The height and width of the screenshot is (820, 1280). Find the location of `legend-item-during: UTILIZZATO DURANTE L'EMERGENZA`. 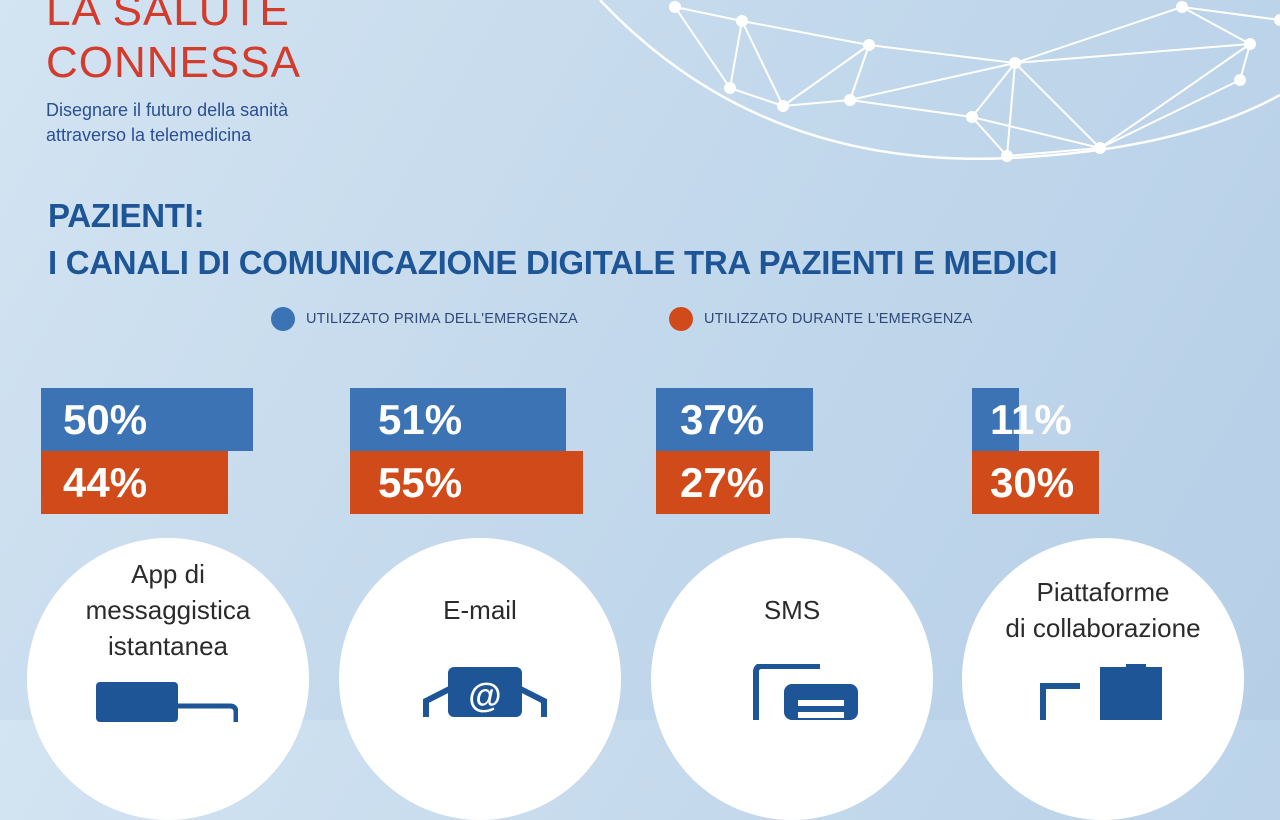

legend-item-during: UTILIZZATO DURANTE L'EMERGENZA is located at coordinates (820, 319).